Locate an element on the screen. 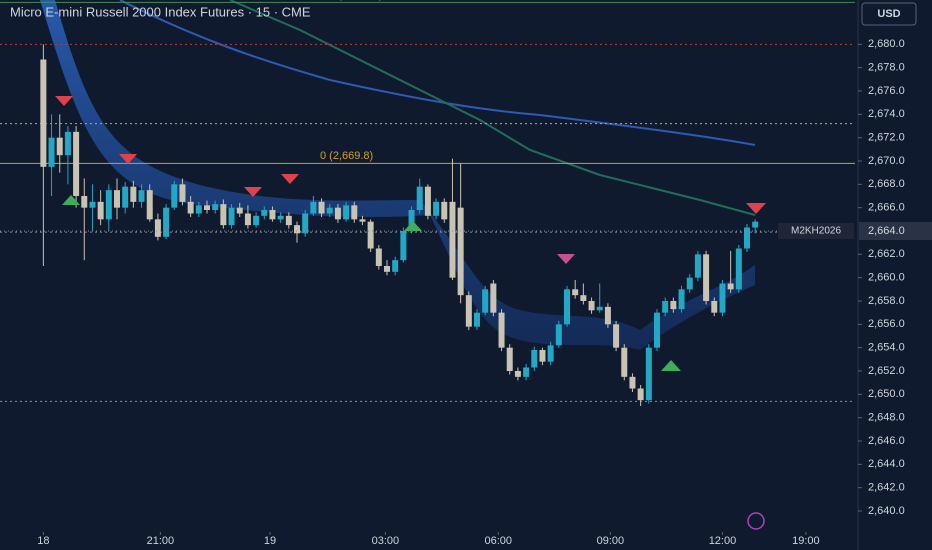 Image resolution: width=932 pixels, height=550 pixels. y-tick-label: 2,670.0 is located at coordinates (886, 161).